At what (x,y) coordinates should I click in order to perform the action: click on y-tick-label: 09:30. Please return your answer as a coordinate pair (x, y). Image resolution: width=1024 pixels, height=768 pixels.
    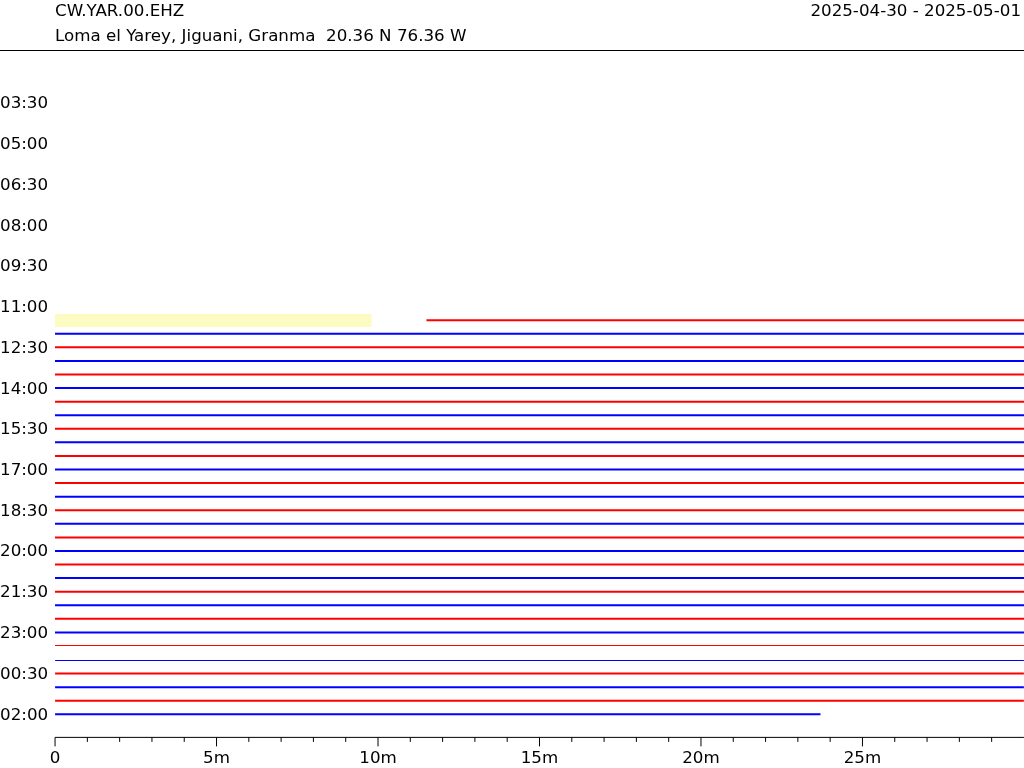
    Looking at the image, I should click on (24, 266).